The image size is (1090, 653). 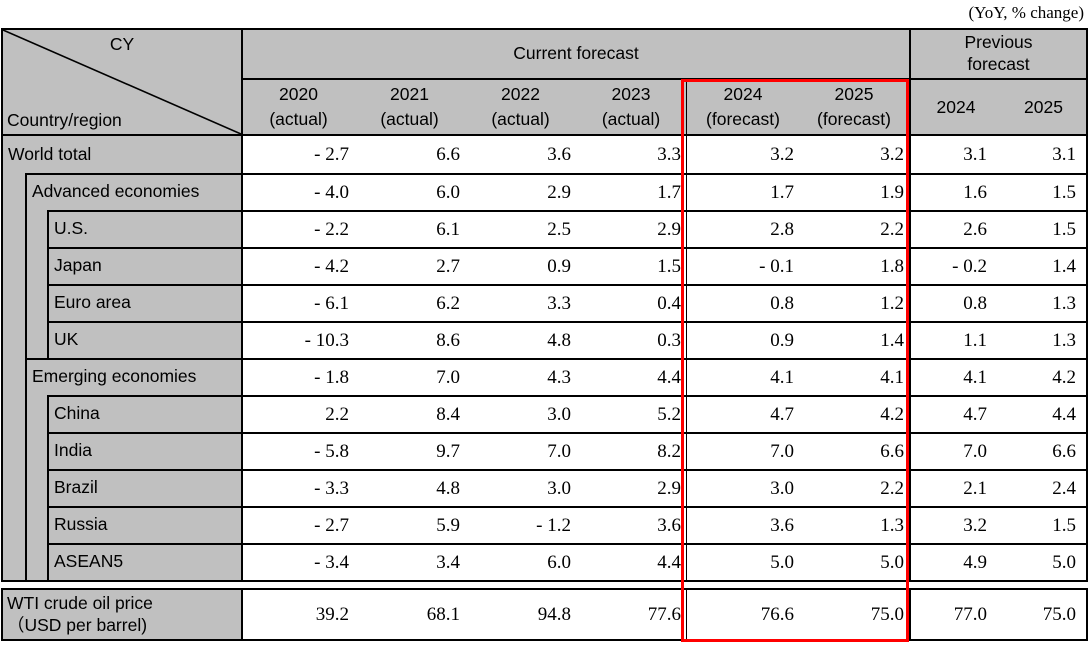 I want to click on row-label: Russia, so click(x=123, y=524).